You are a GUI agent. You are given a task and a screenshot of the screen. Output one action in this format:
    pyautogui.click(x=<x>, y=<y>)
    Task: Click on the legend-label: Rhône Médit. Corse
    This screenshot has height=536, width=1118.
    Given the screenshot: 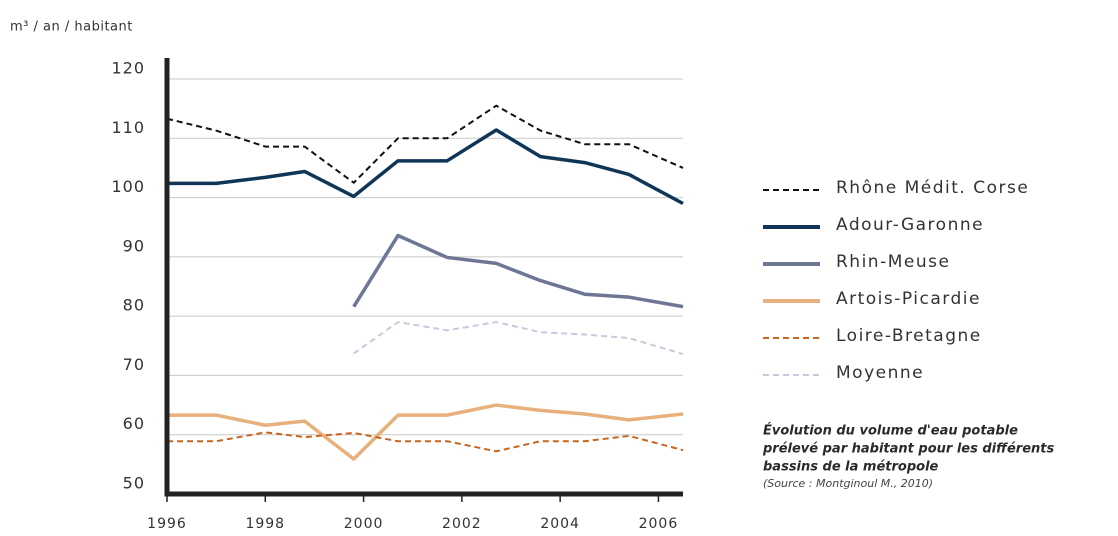 What is the action you would take?
    pyautogui.click(x=932, y=188)
    